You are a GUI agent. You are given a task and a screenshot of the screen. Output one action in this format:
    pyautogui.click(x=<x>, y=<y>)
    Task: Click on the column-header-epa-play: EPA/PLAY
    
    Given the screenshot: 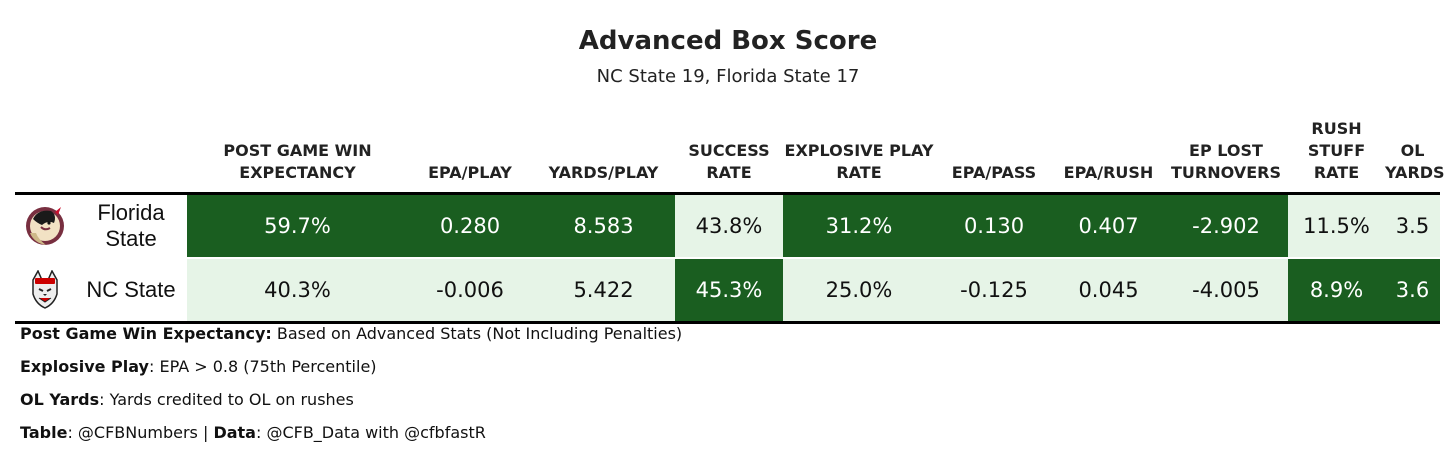 What is the action you would take?
    pyautogui.click(x=470, y=172)
    